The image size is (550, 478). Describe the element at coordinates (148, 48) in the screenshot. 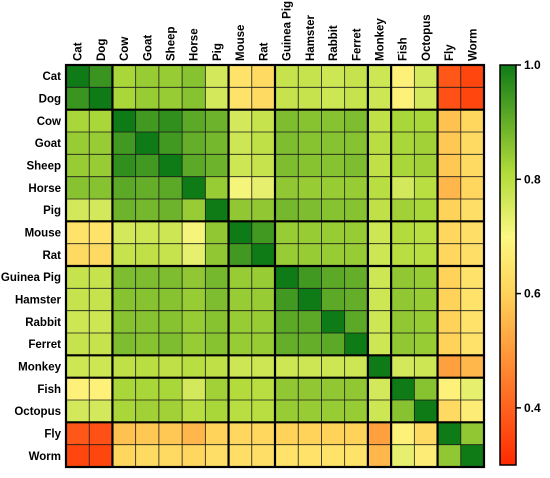

I see `column-label: Goat` at that location.